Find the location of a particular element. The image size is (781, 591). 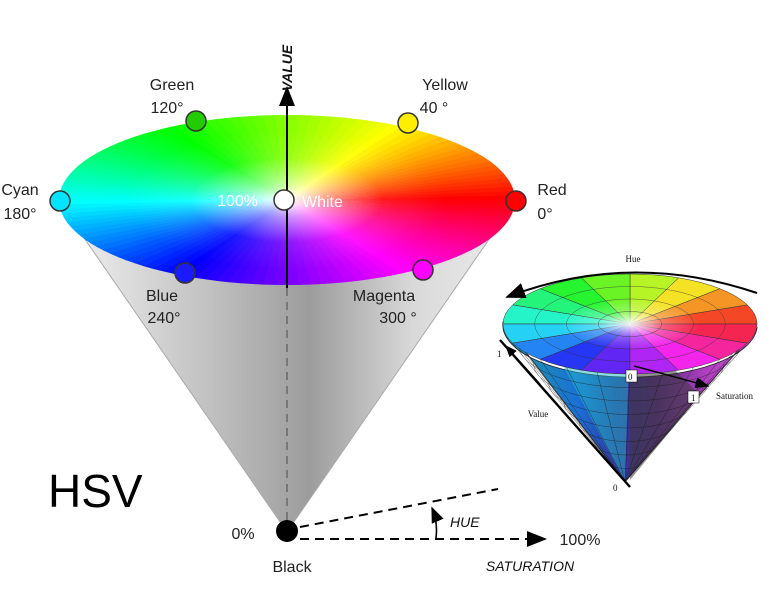

cyan-degree: 180° is located at coordinates (19, 214).